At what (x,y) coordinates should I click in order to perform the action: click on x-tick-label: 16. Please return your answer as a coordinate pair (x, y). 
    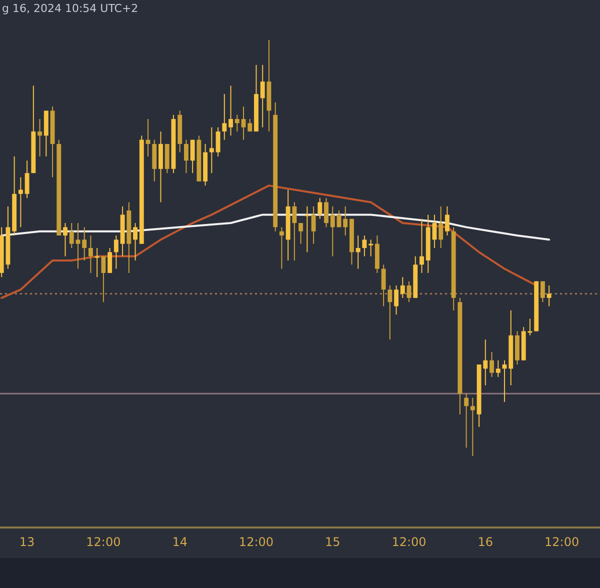
    Looking at the image, I should click on (486, 541).